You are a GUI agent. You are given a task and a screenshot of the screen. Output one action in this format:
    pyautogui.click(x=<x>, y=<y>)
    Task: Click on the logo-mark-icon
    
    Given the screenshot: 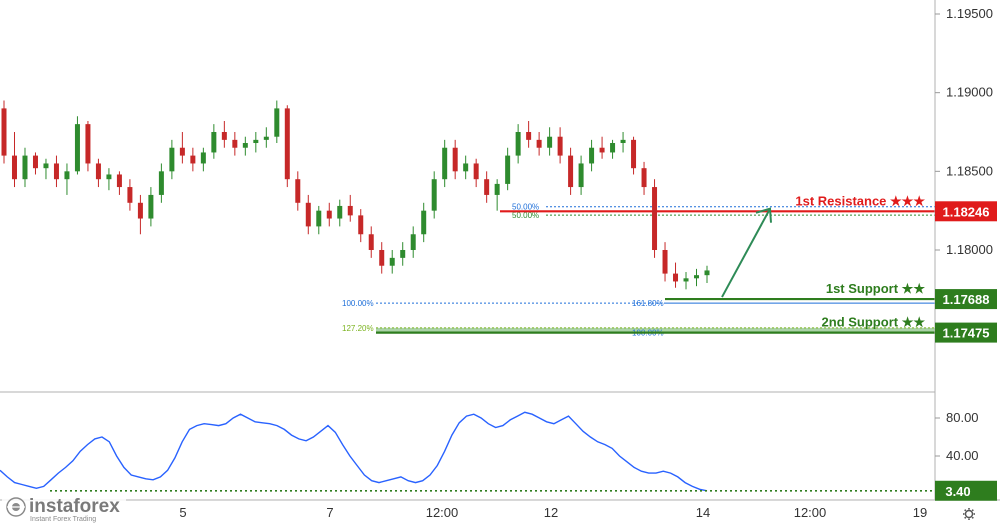 What is the action you would take?
    pyautogui.click(x=16, y=507)
    